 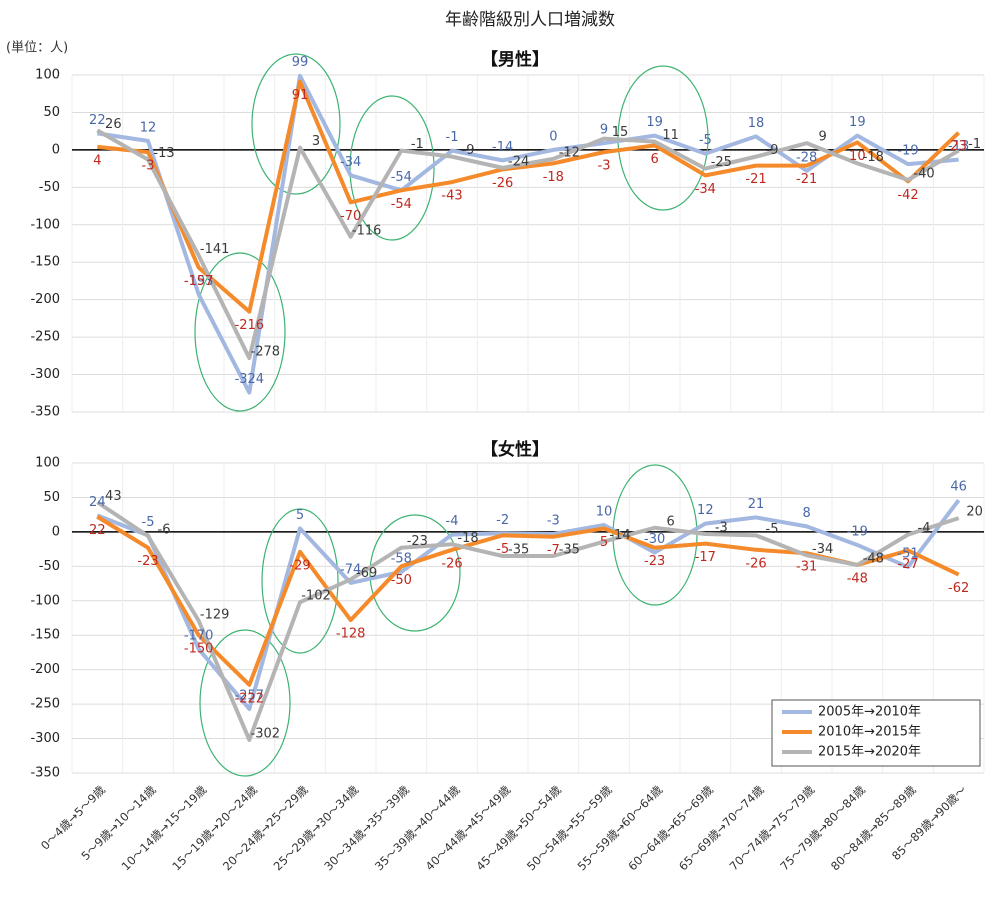 I want to click on data-label: 8, so click(x=807, y=513).